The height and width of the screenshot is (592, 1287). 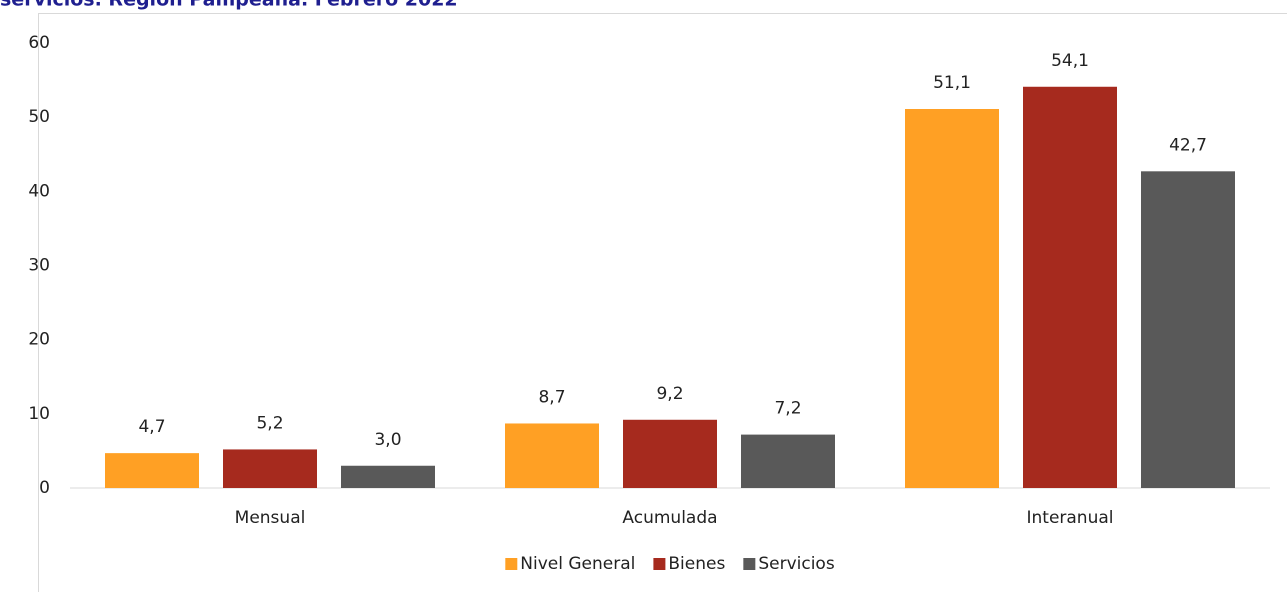 I want to click on data-label: 54,1, so click(x=1070, y=61).